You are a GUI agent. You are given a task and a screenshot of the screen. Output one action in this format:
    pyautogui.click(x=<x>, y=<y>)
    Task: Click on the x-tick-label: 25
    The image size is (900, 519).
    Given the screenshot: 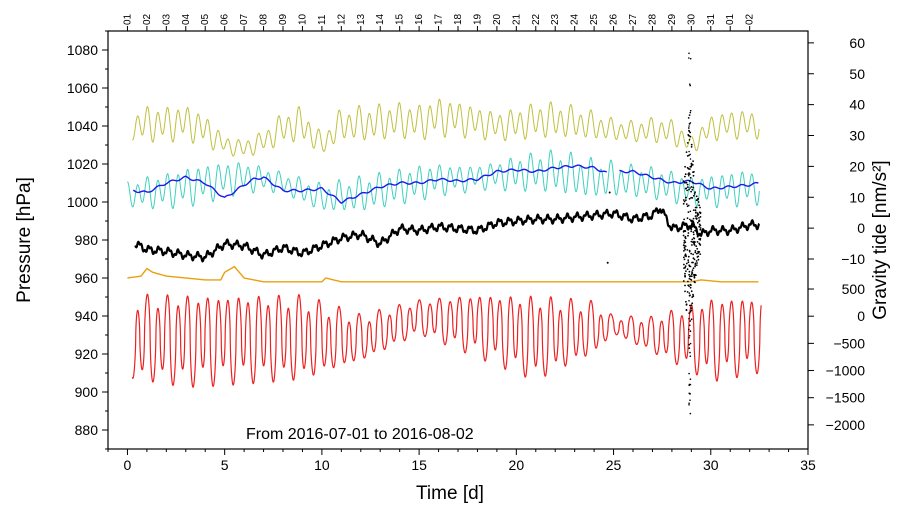 What is the action you would take?
    pyautogui.click(x=614, y=465)
    